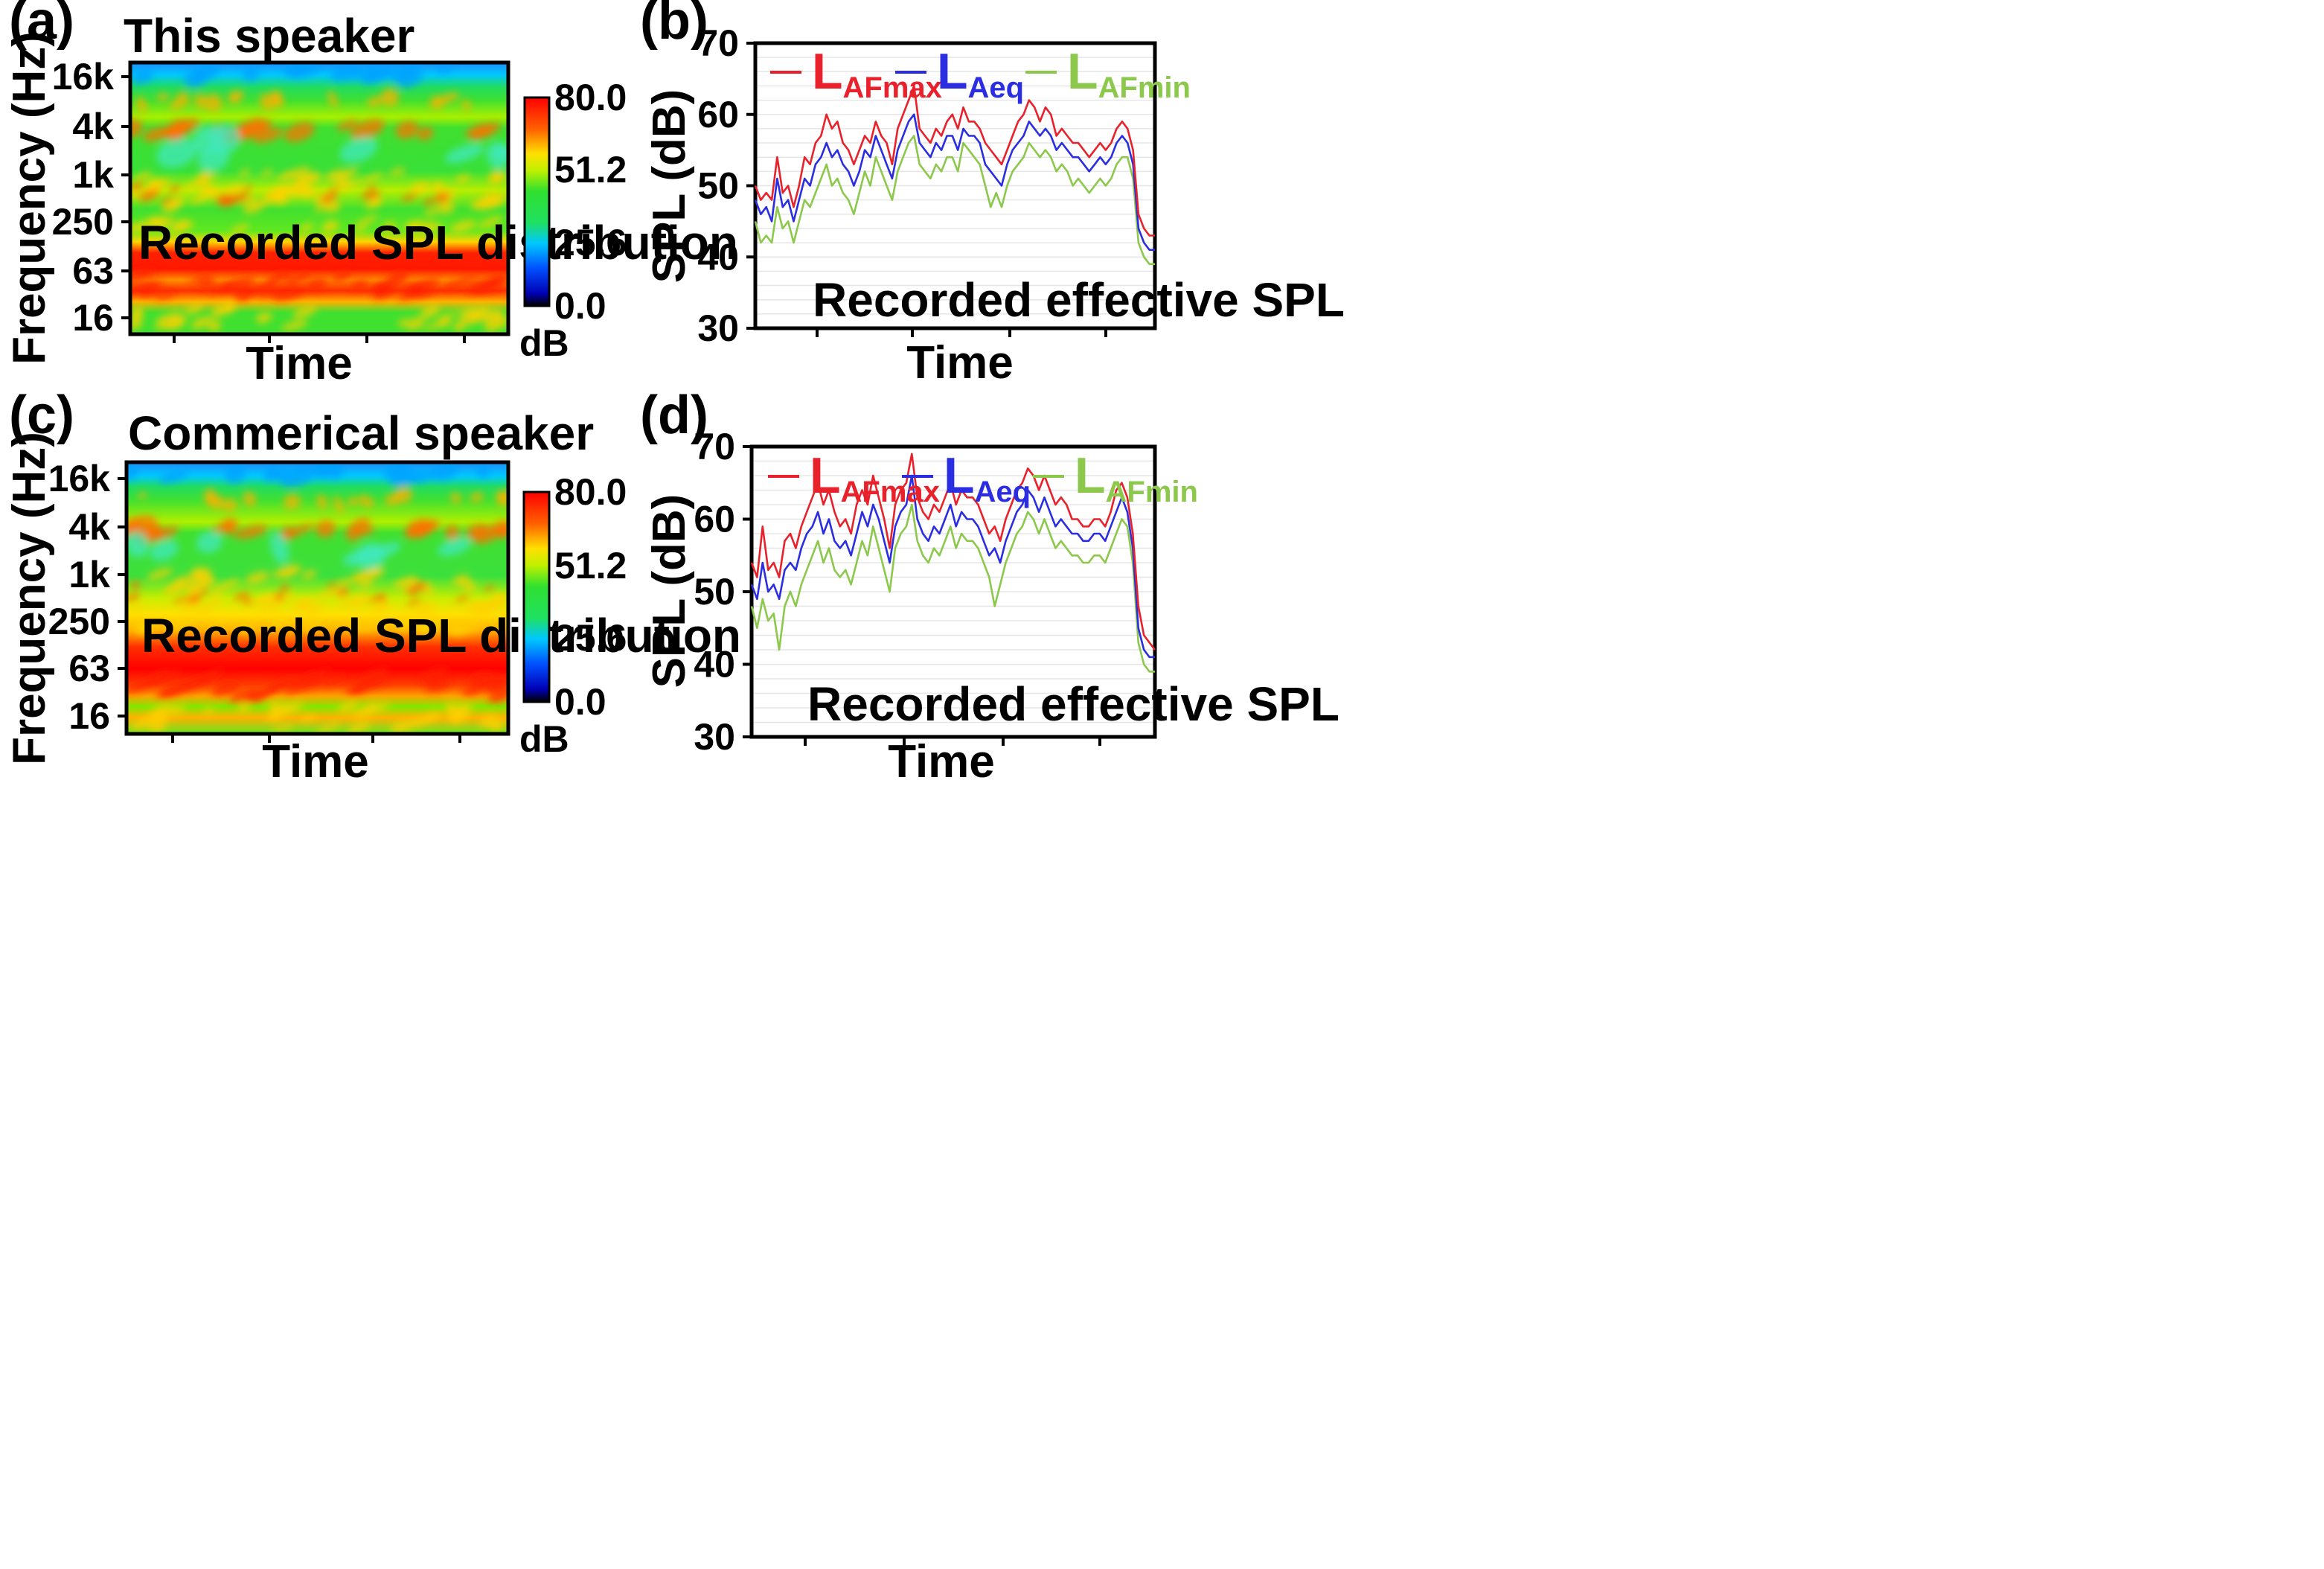 The image size is (2324, 1569). Describe the element at coordinates (315, 761) in the screenshot. I see `spectrogram-c-xlabel: Time` at that location.